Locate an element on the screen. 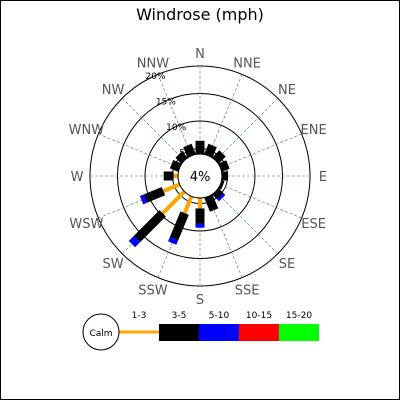 This screenshot has width=400, height=400. direction-label-NW: NW is located at coordinates (113, 90).